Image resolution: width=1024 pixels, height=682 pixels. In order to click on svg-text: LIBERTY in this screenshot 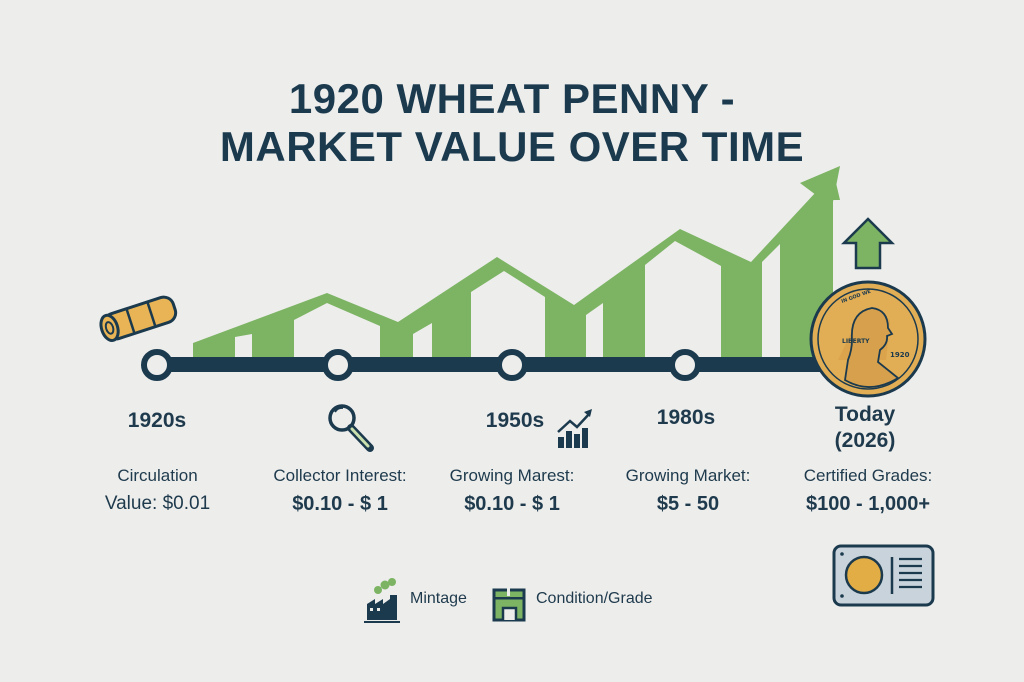, I will do `click(856, 341)`.